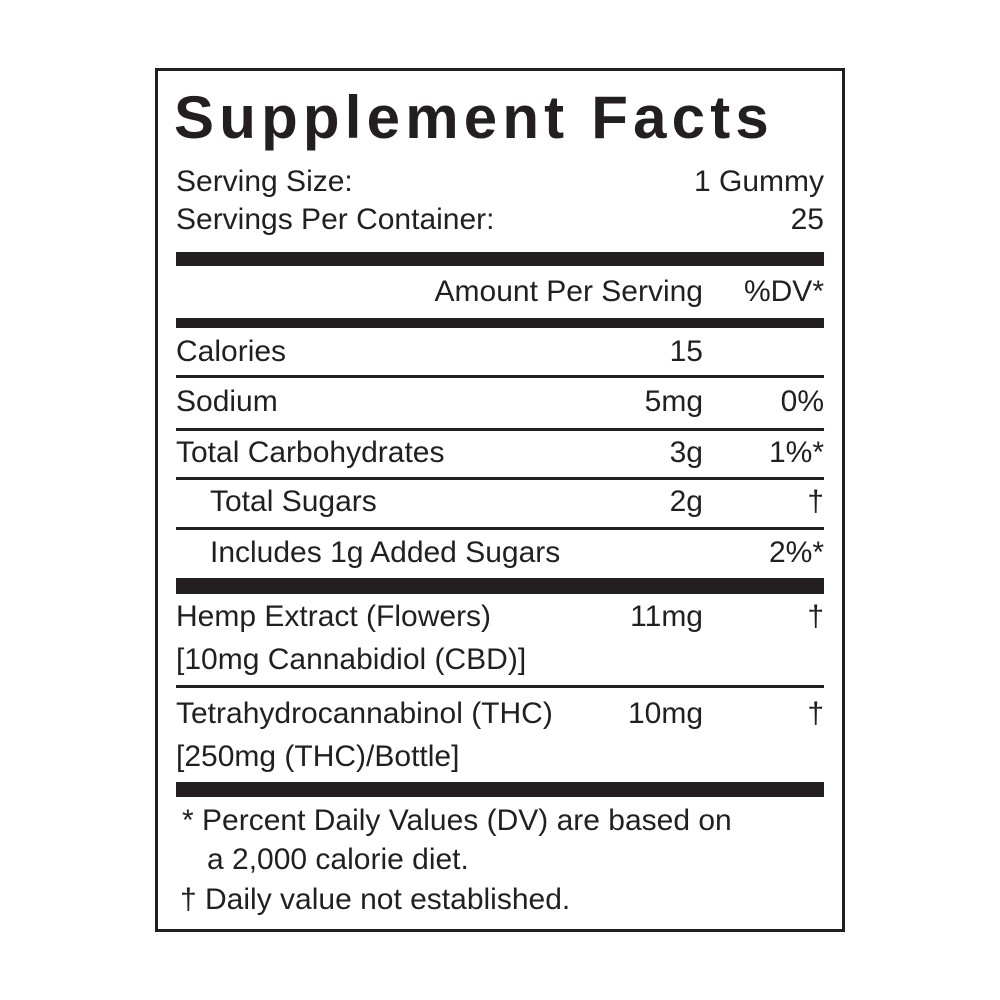 The height and width of the screenshot is (1000, 1000). Describe the element at coordinates (783, 291) in the screenshot. I see `dv-header: %DV*` at that location.